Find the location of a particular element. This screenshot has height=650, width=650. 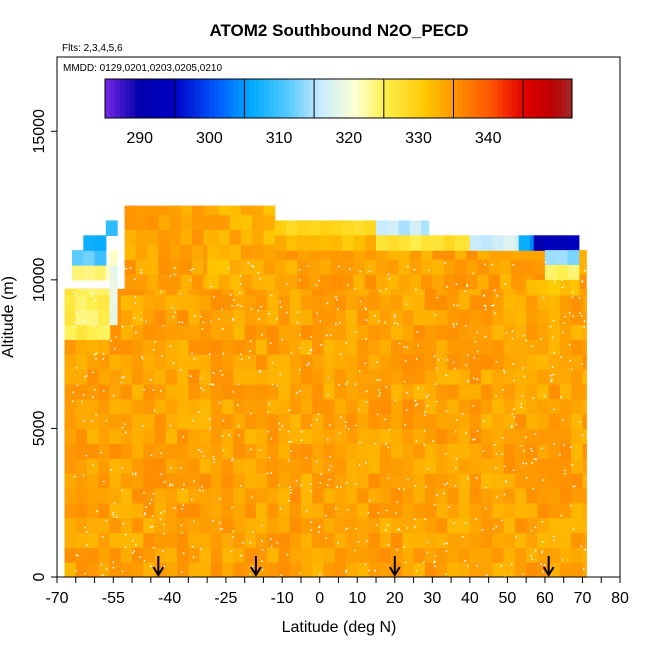

colorbar-tick-label: 320 is located at coordinates (348, 138).